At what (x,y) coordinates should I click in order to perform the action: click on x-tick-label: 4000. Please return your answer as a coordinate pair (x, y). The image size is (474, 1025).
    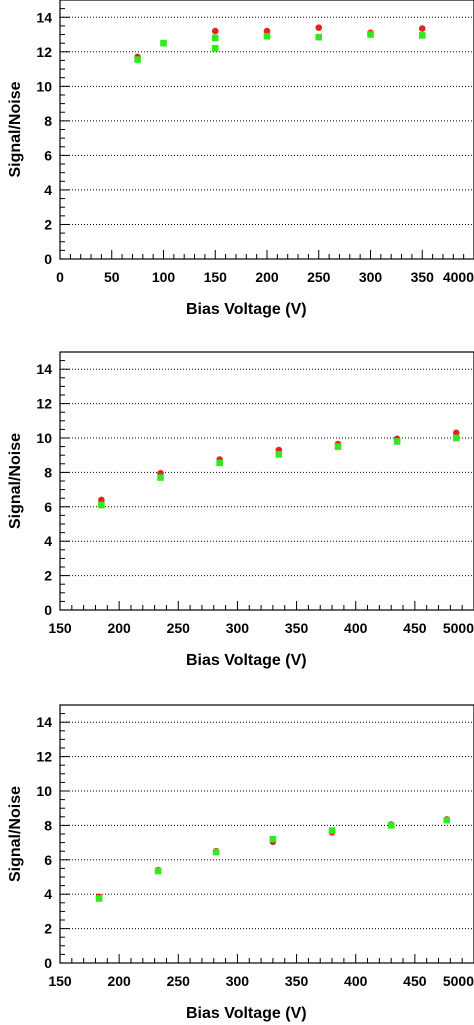
    Looking at the image, I should click on (458, 277).